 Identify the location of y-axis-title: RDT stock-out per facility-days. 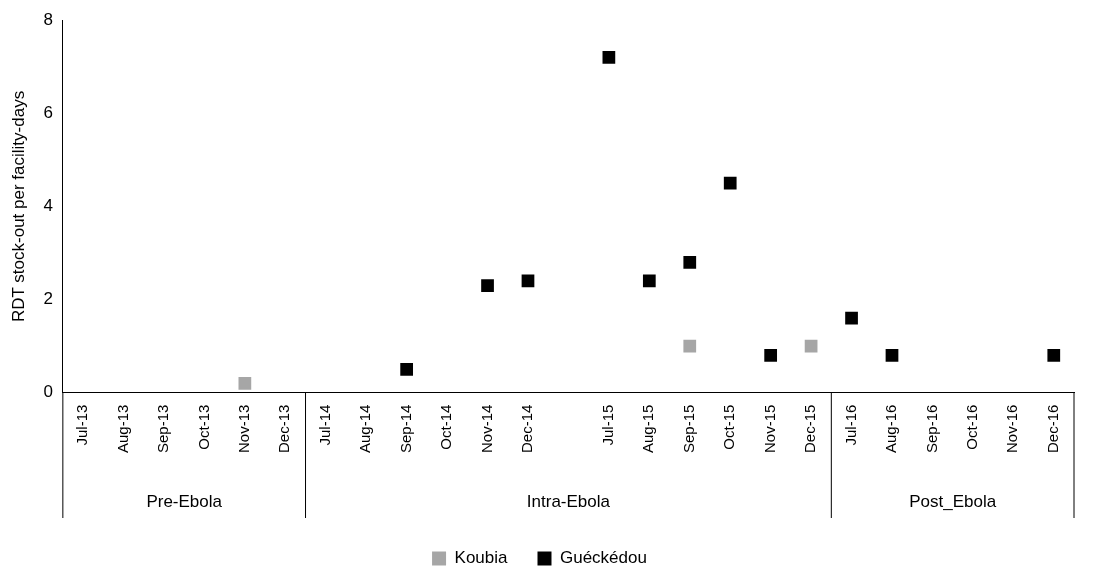
(18, 206).